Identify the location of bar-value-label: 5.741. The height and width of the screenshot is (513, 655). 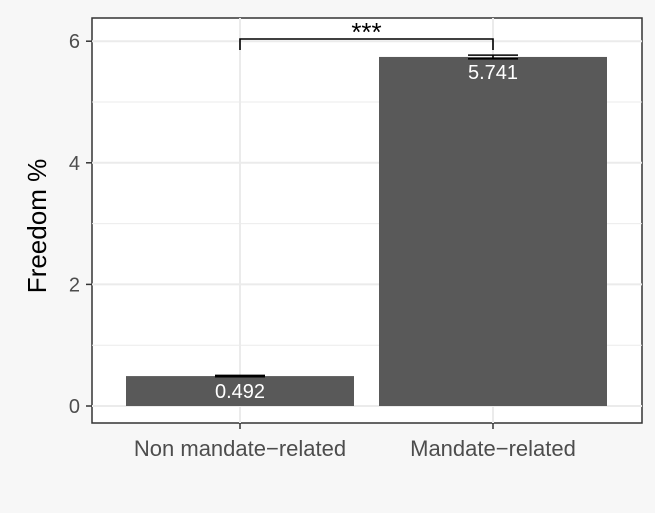
(493, 73).